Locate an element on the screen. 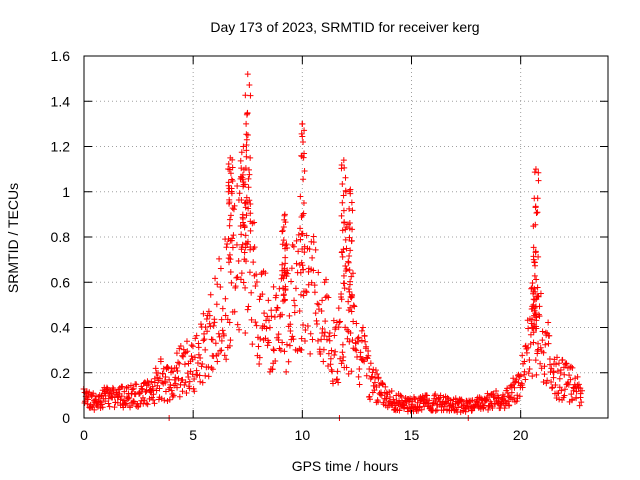 The width and height of the screenshot is (640, 480). y-tick-label: 0.2 is located at coordinates (61, 373).